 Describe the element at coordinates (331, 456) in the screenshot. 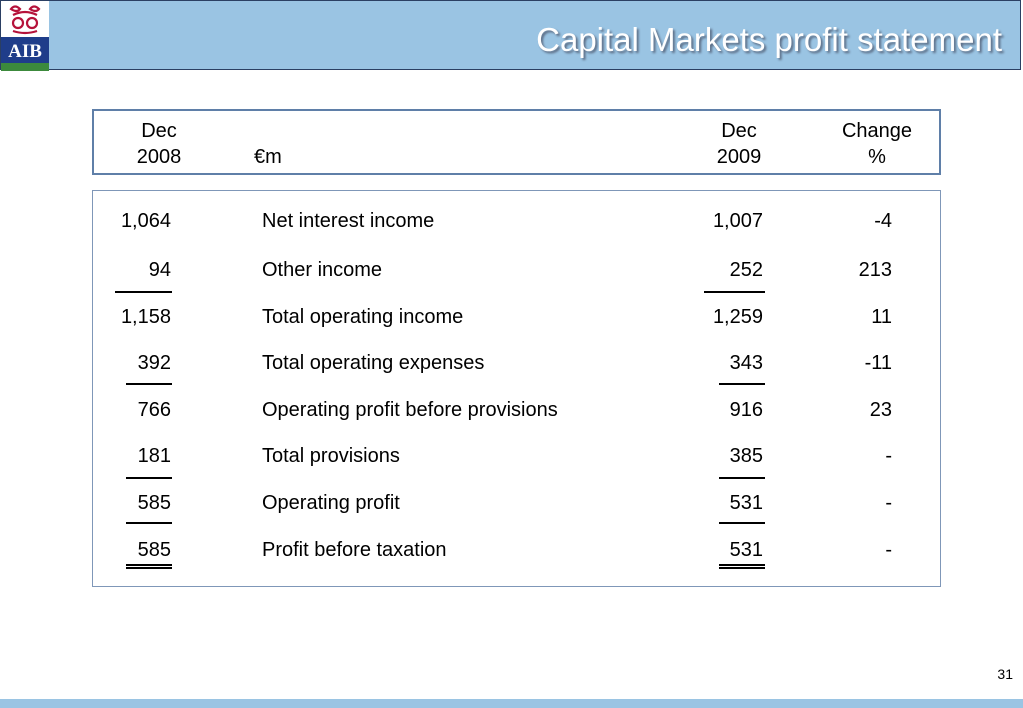

I see `cell-label: Total provisions` at that location.